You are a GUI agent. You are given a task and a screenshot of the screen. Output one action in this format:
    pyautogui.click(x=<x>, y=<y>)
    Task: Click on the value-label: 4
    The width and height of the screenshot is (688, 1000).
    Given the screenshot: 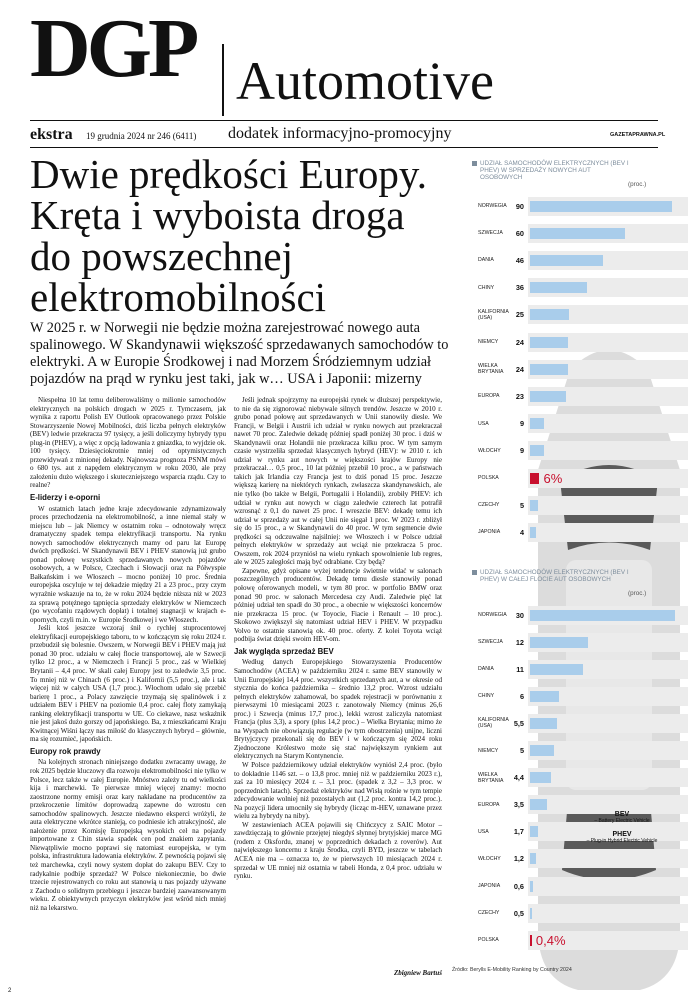 What is the action you would take?
    pyautogui.click(x=521, y=532)
    